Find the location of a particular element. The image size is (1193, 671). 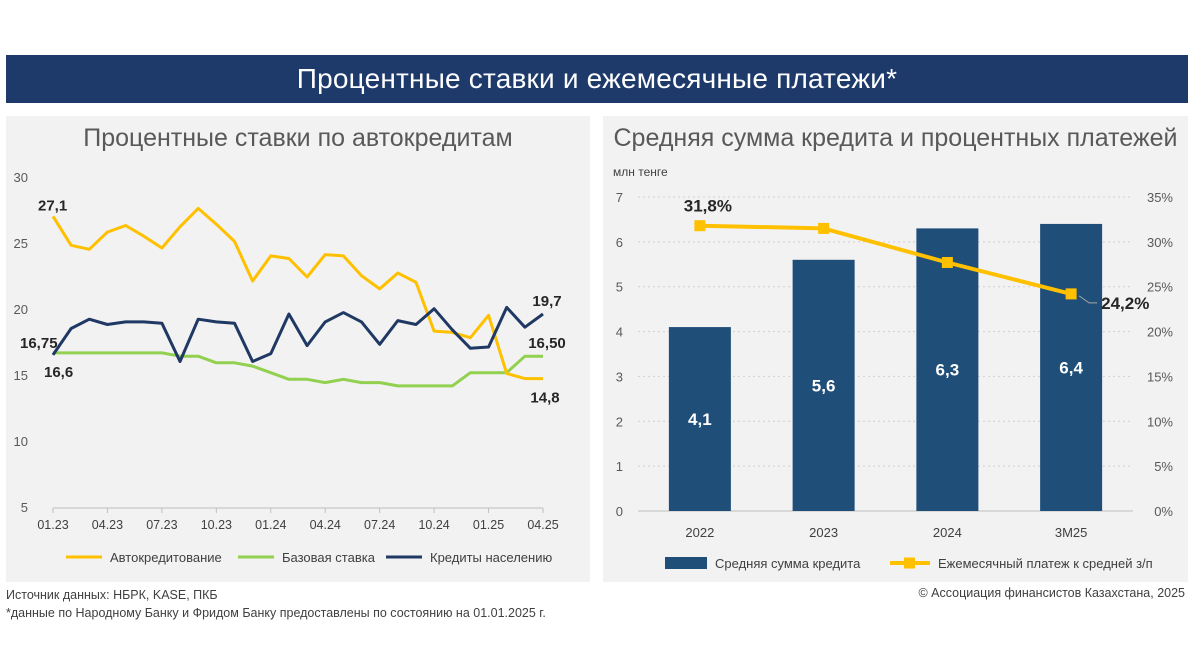

x-tick-label: 07.24 is located at coordinates (379, 525).